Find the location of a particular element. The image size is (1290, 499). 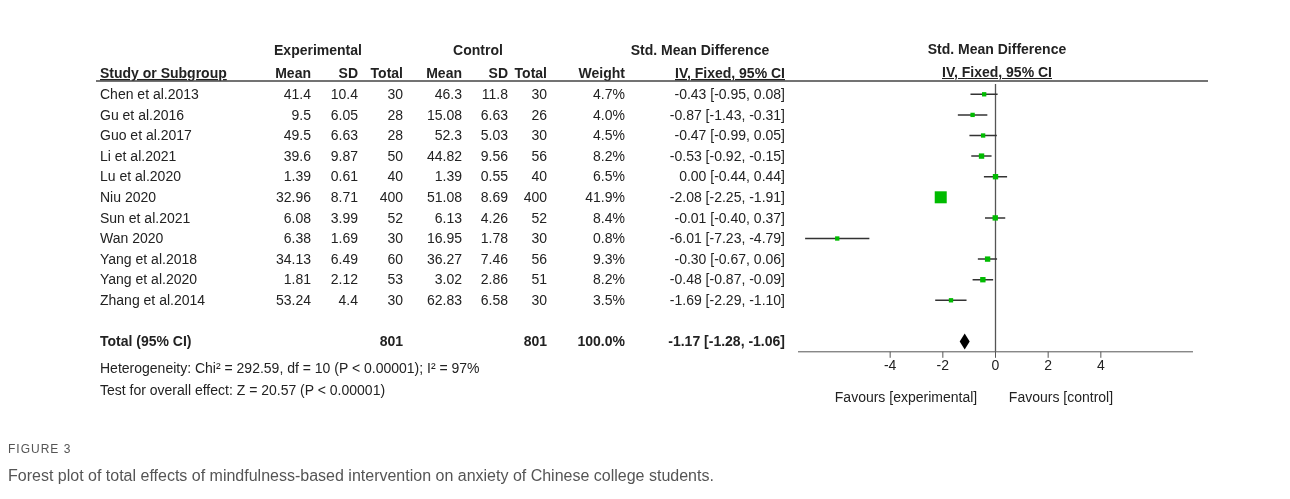

data-label: 11.8 is located at coordinates (495, 94).